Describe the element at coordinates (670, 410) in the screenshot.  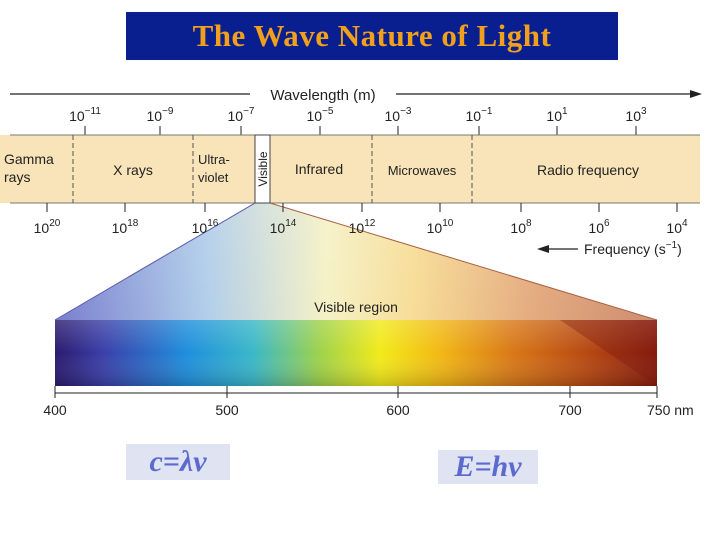
I see `nm-tick-label: 750 nm` at that location.